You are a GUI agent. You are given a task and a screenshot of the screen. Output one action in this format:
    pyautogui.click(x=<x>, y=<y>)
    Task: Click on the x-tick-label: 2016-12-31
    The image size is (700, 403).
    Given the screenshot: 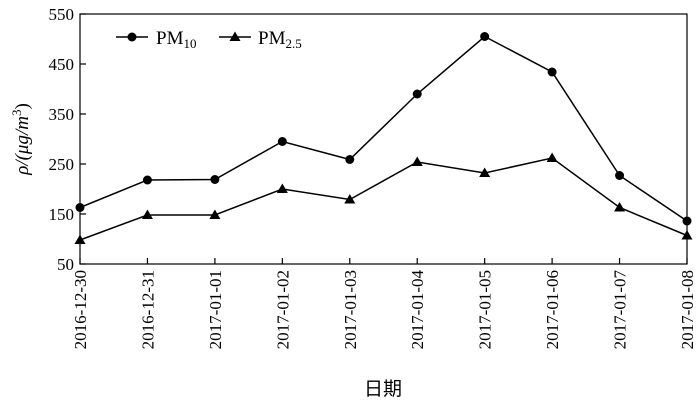 What is the action you would take?
    pyautogui.click(x=147, y=309)
    